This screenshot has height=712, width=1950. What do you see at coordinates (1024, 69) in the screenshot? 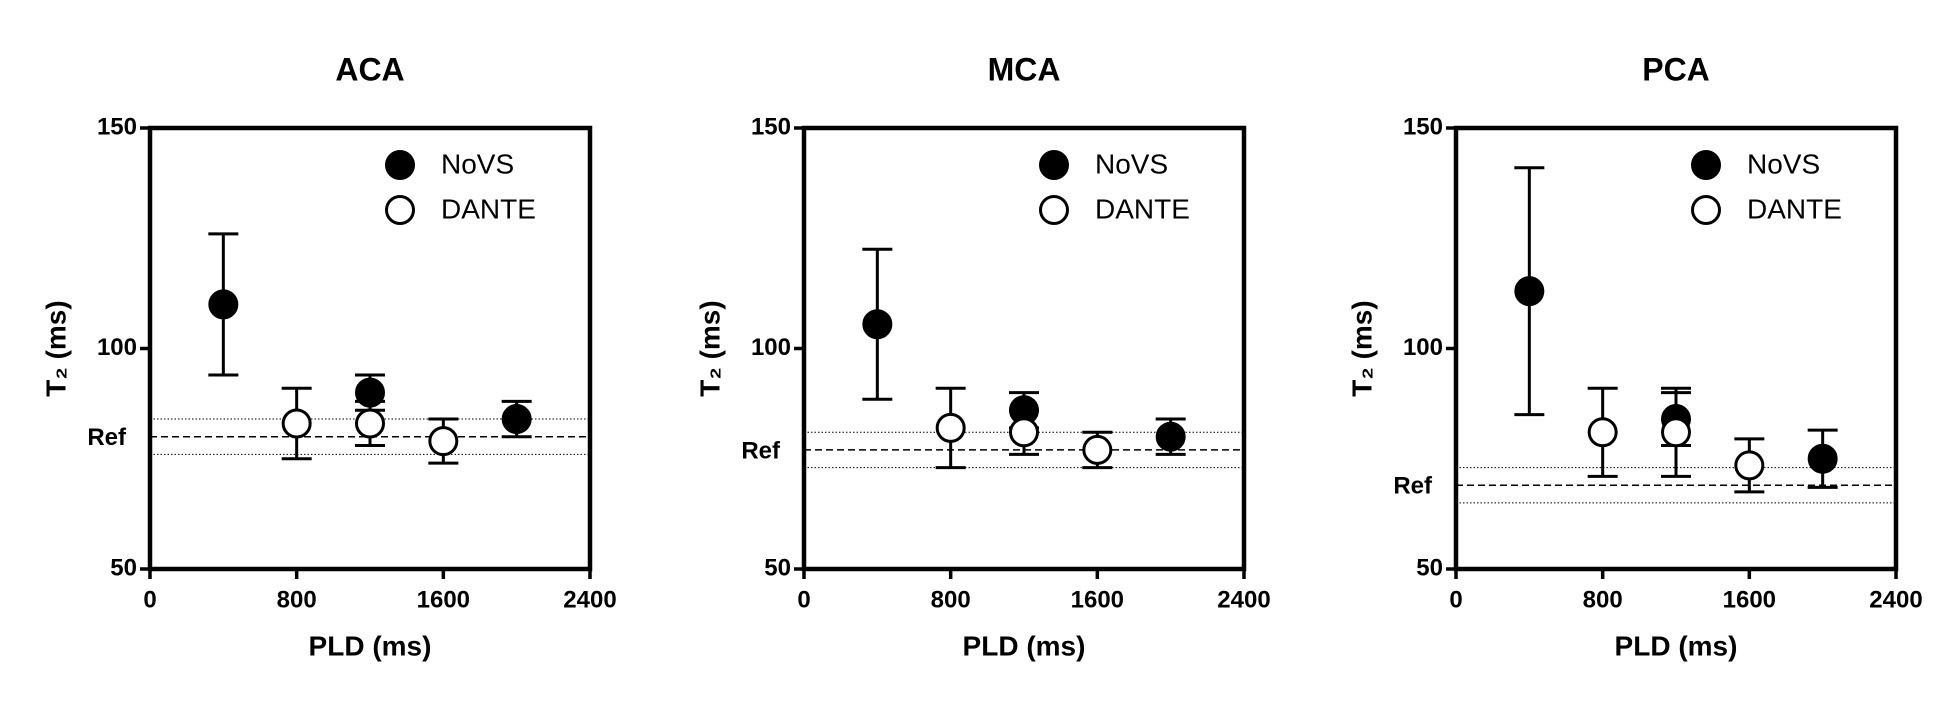
I see `chart-title: MCA` at bounding box center [1024, 69].